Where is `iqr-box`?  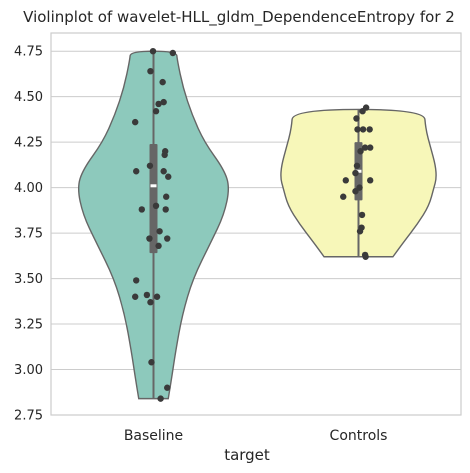
iqr-box is located at coordinates (153, 198).